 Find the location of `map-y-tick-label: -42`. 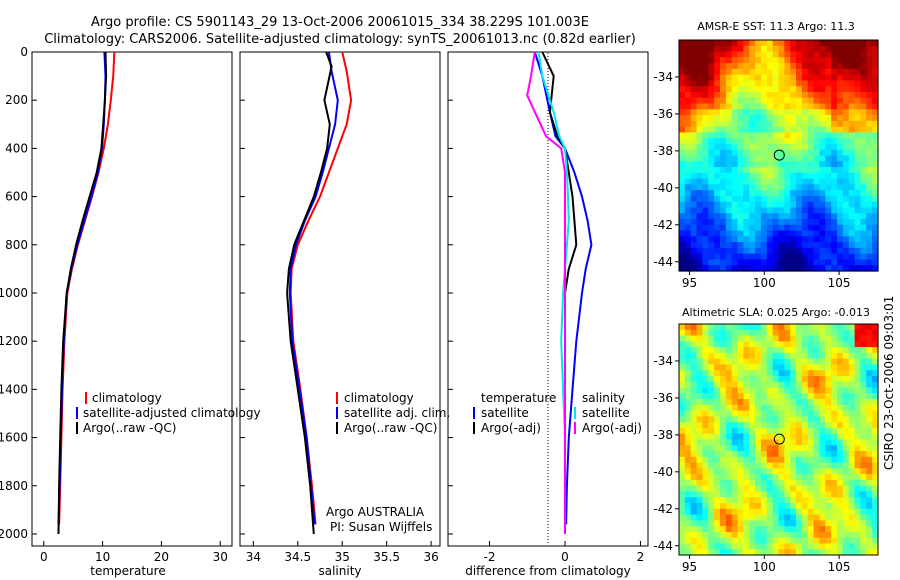

map-y-tick-label: -42 is located at coordinates (663, 225).